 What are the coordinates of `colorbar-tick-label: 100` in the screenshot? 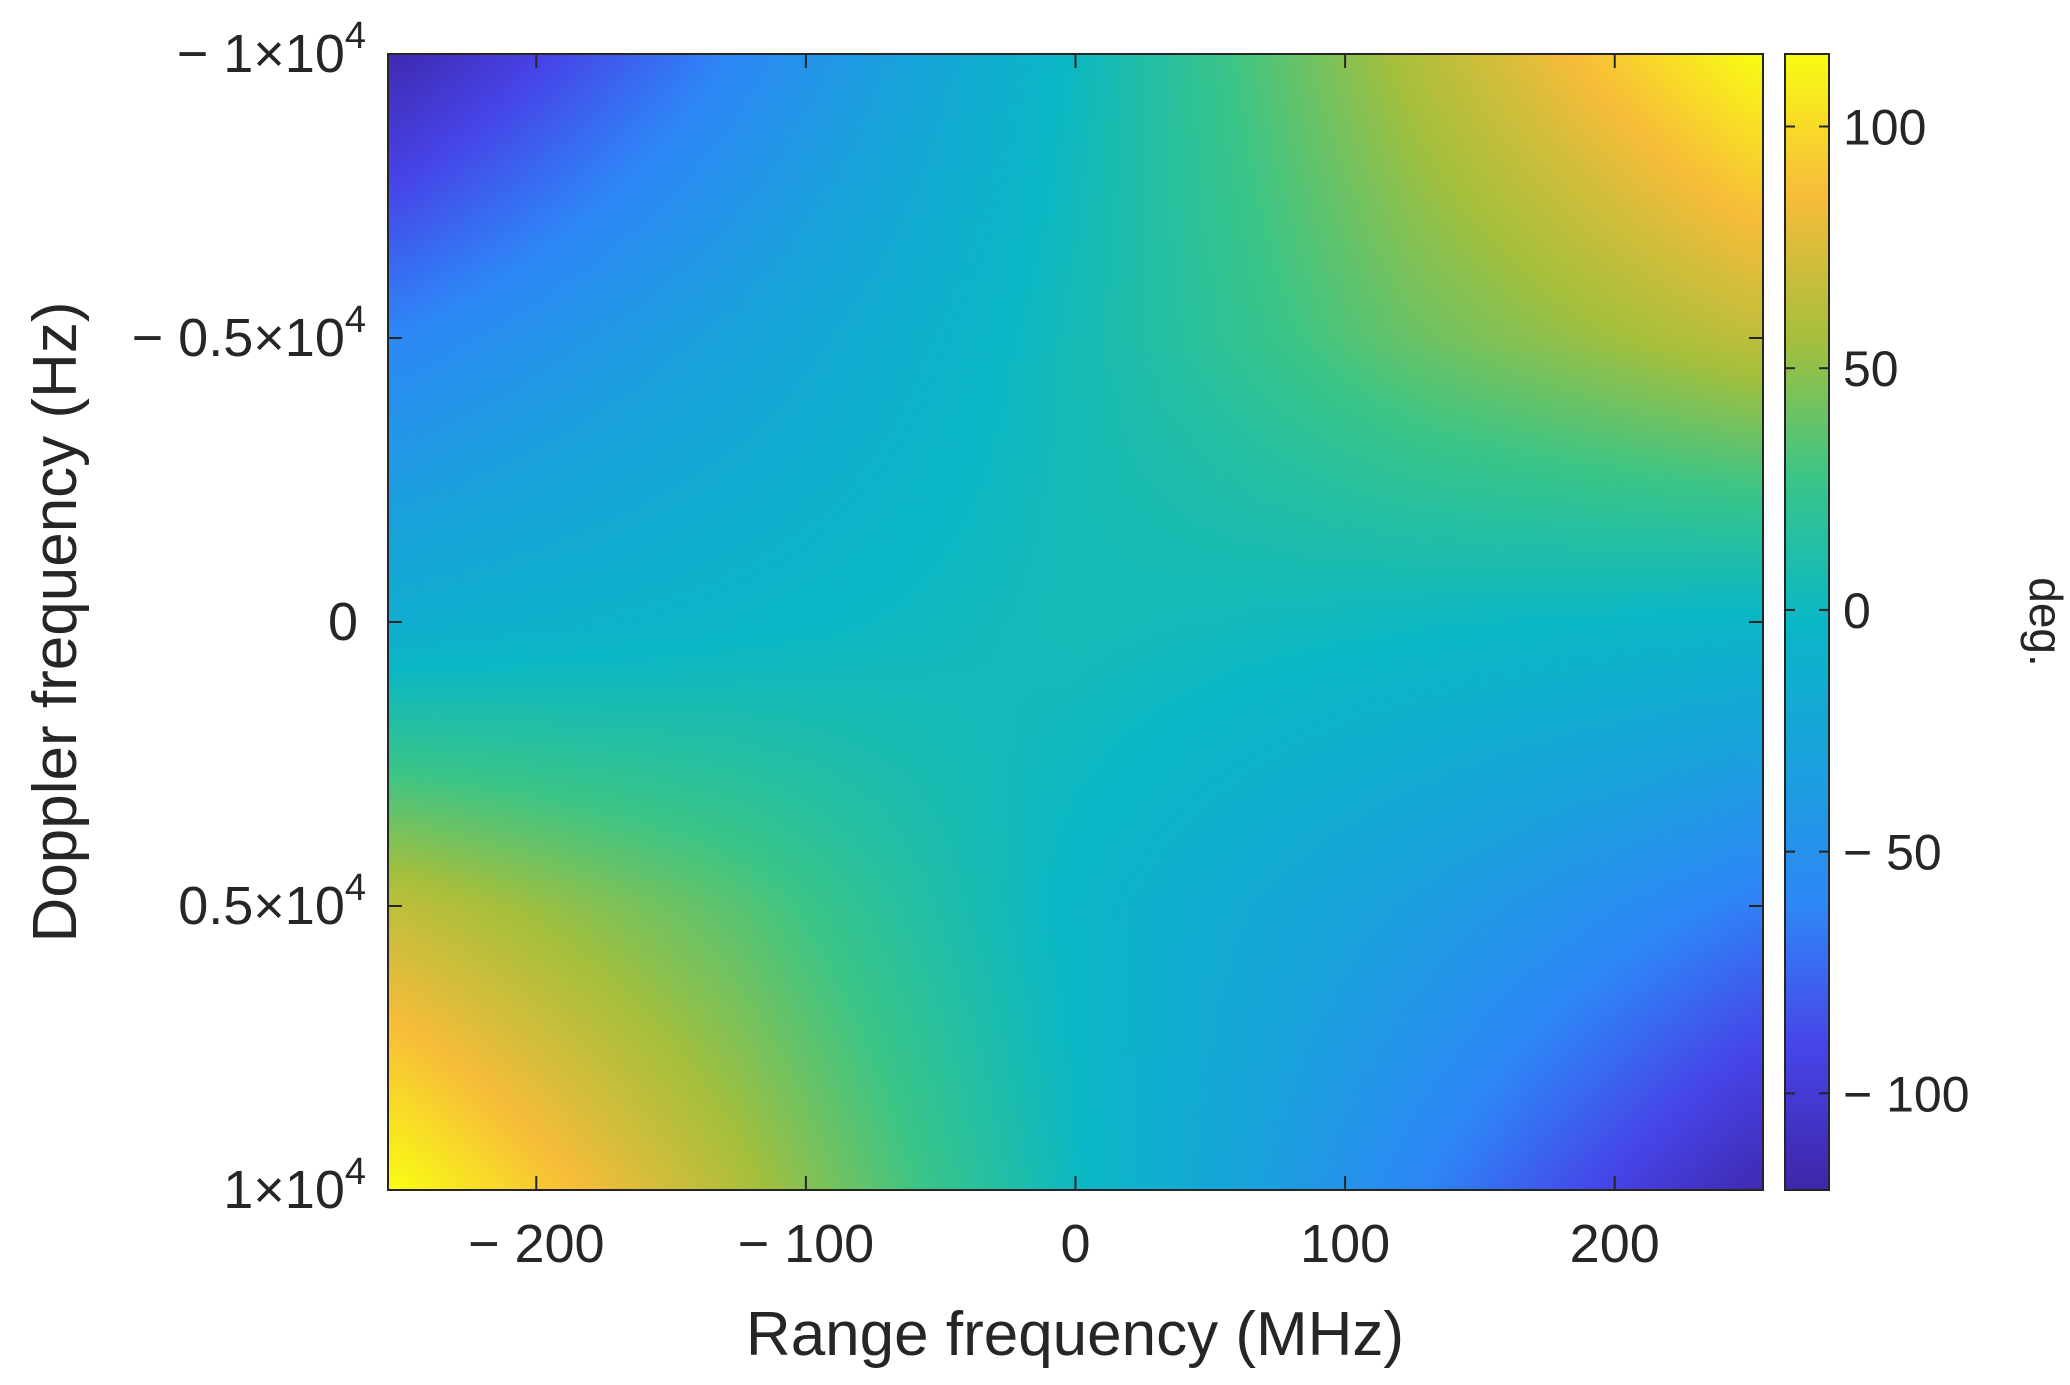 It's located at (1884, 128).